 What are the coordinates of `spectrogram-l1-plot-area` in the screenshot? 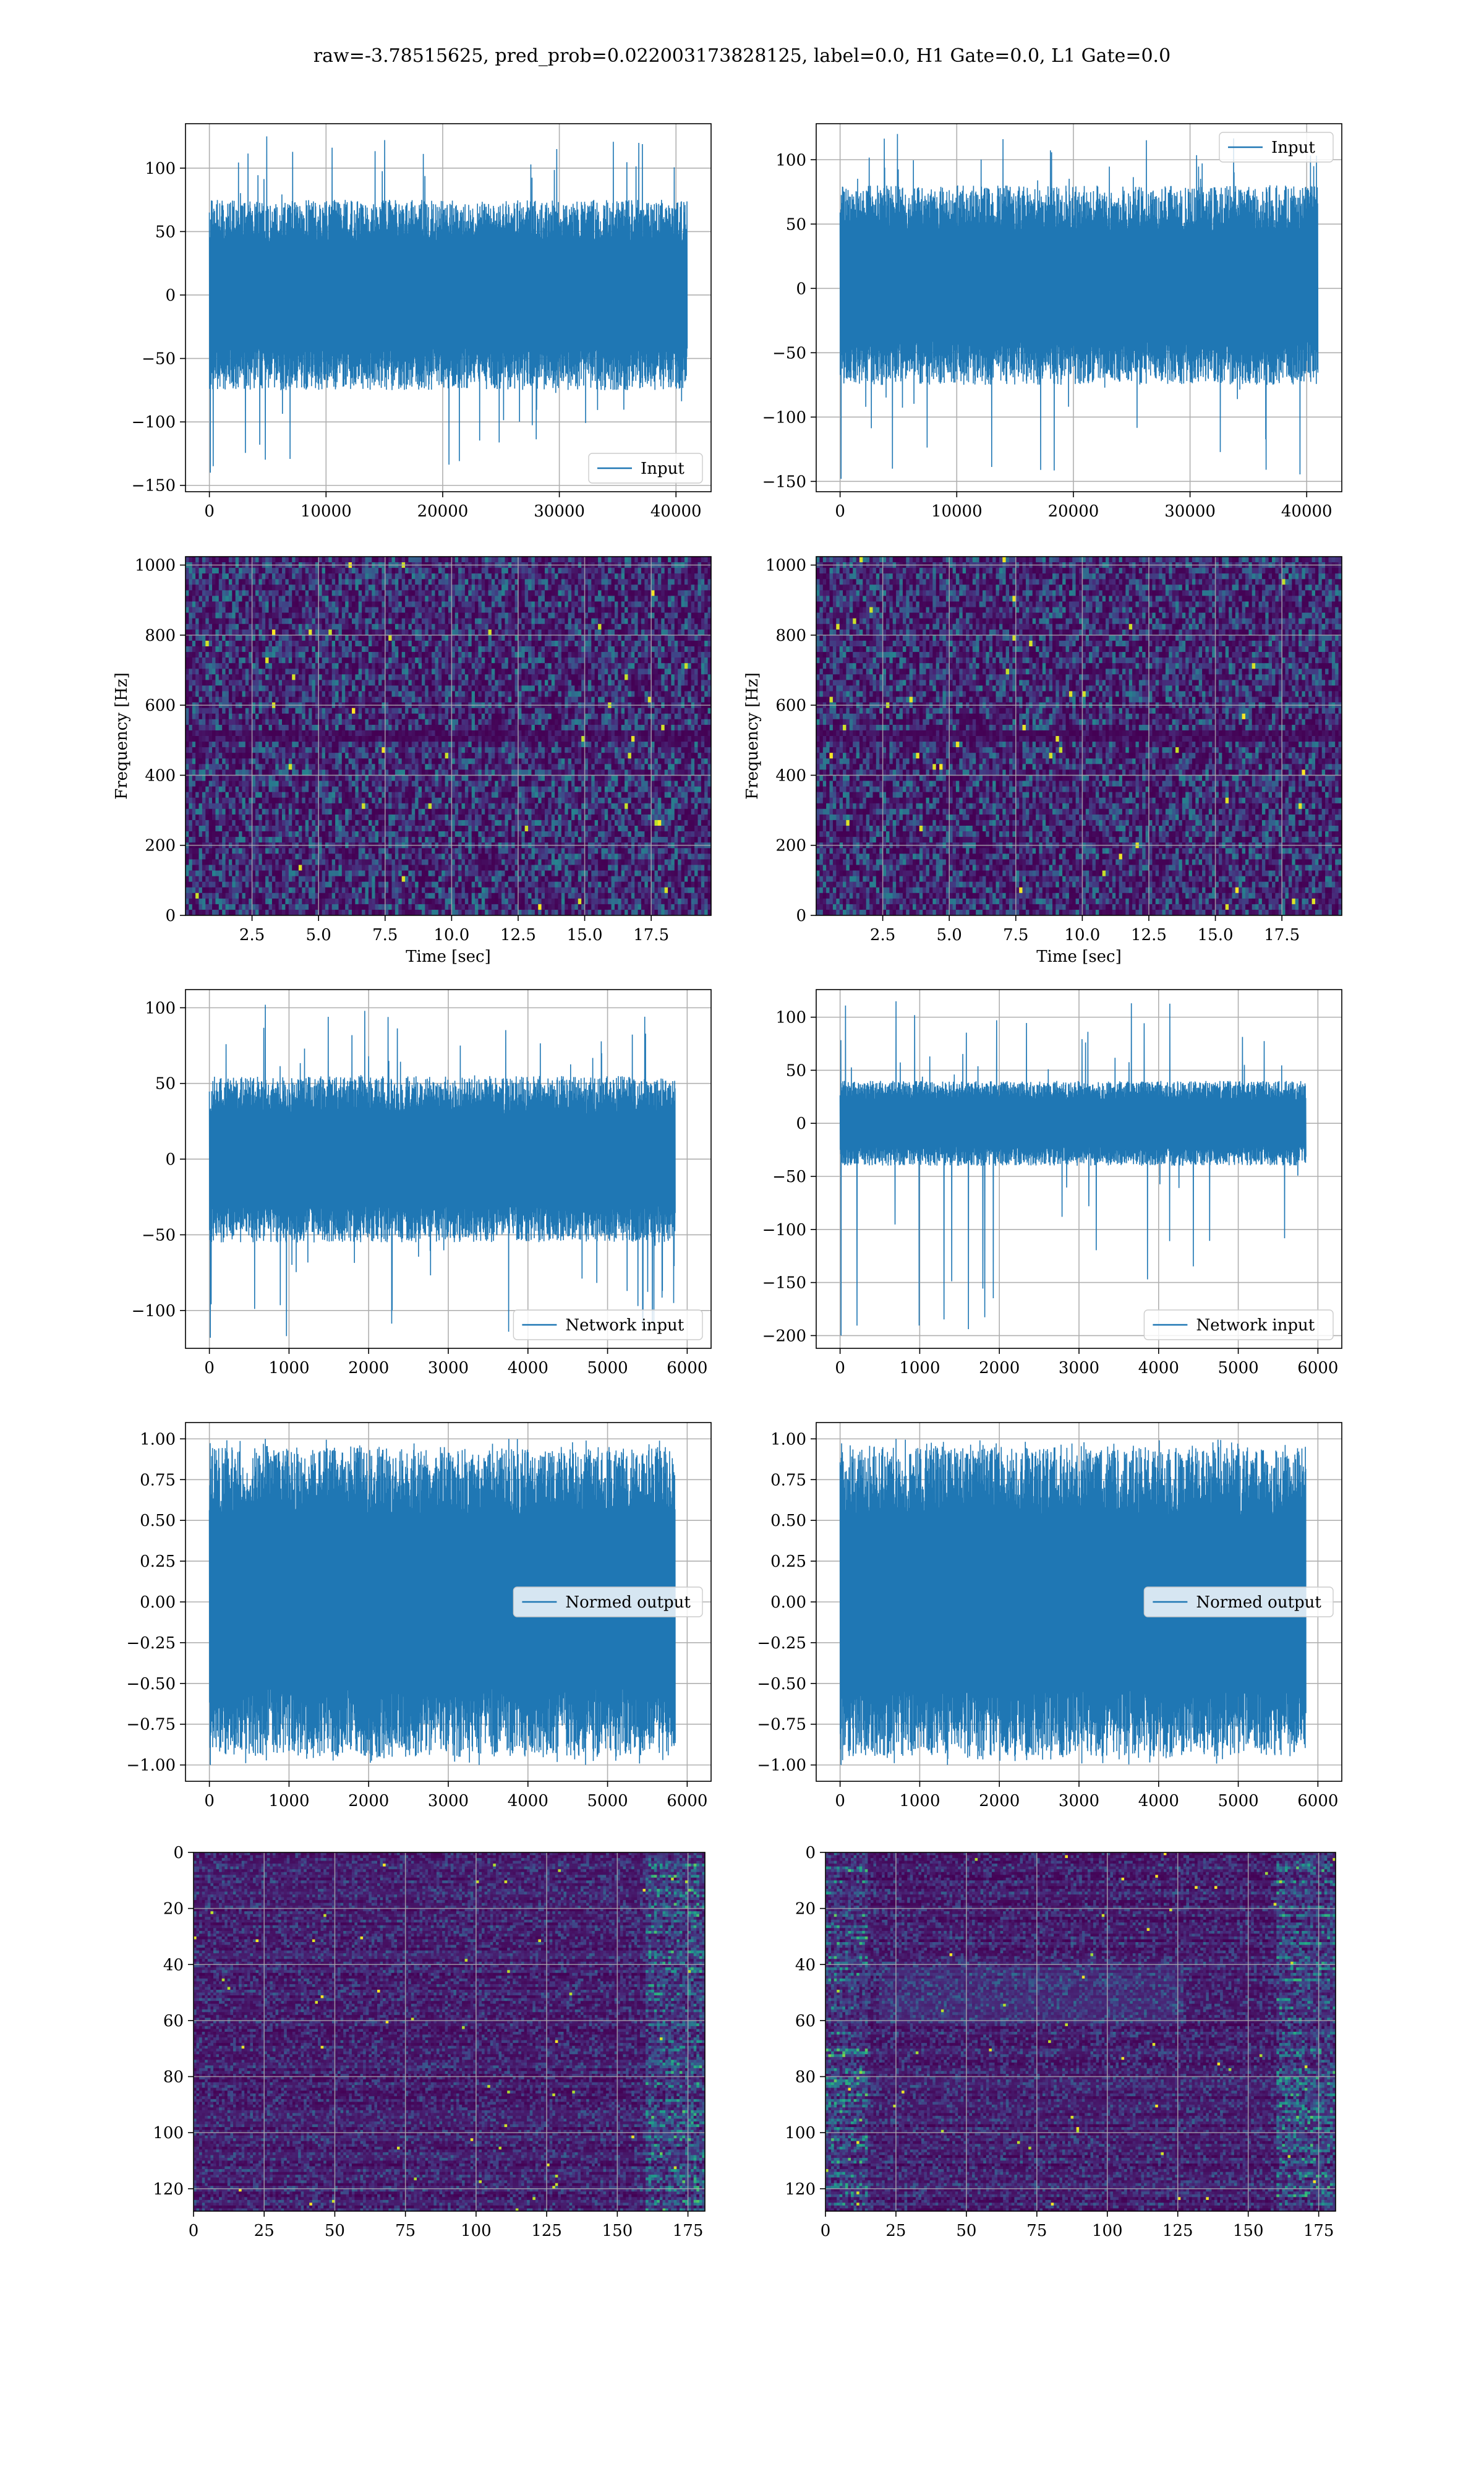 It's located at (1079, 736).